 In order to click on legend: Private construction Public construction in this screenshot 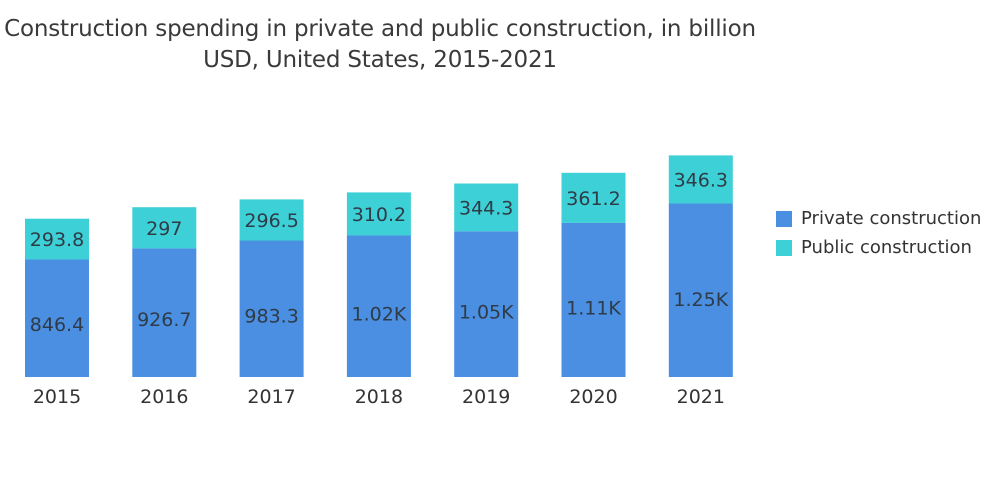, I will do `click(878, 233)`.